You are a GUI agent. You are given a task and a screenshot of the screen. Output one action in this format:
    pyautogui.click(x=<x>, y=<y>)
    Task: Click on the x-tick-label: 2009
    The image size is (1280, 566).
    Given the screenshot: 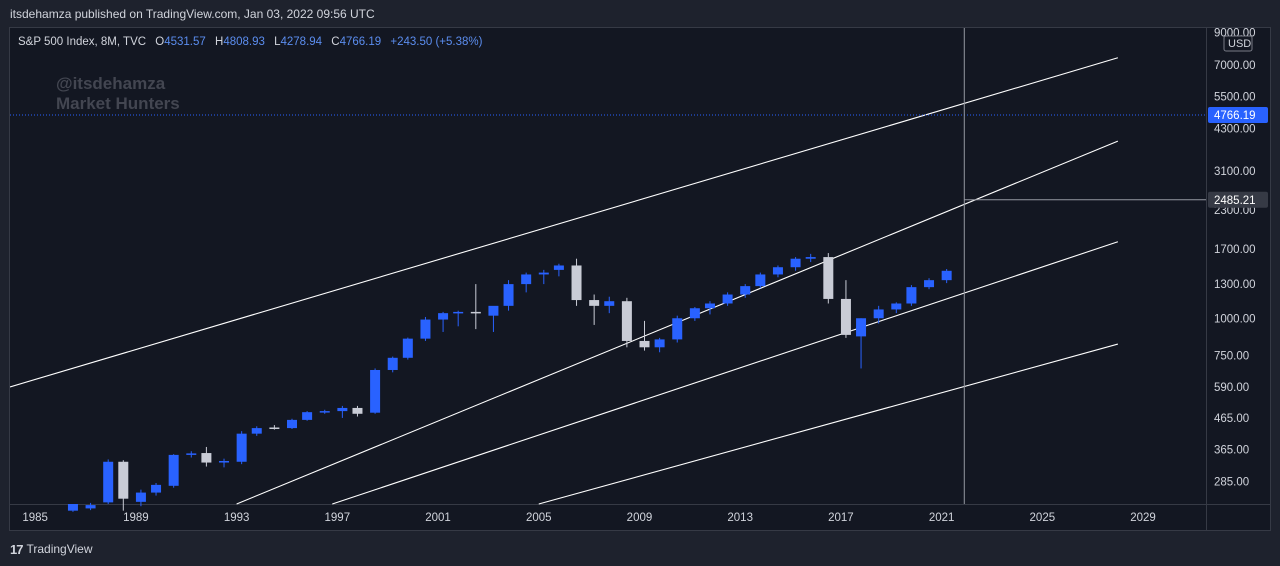 What is the action you would take?
    pyautogui.click(x=640, y=518)
    